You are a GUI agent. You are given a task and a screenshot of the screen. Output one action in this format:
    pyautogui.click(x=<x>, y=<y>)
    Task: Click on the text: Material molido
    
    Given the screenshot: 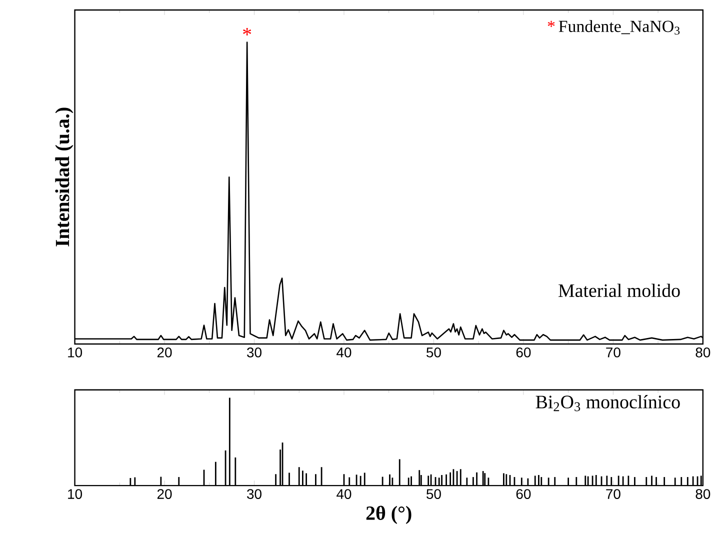 What is the action you would take?
    pyautogui.click(x=619, y=290)
    